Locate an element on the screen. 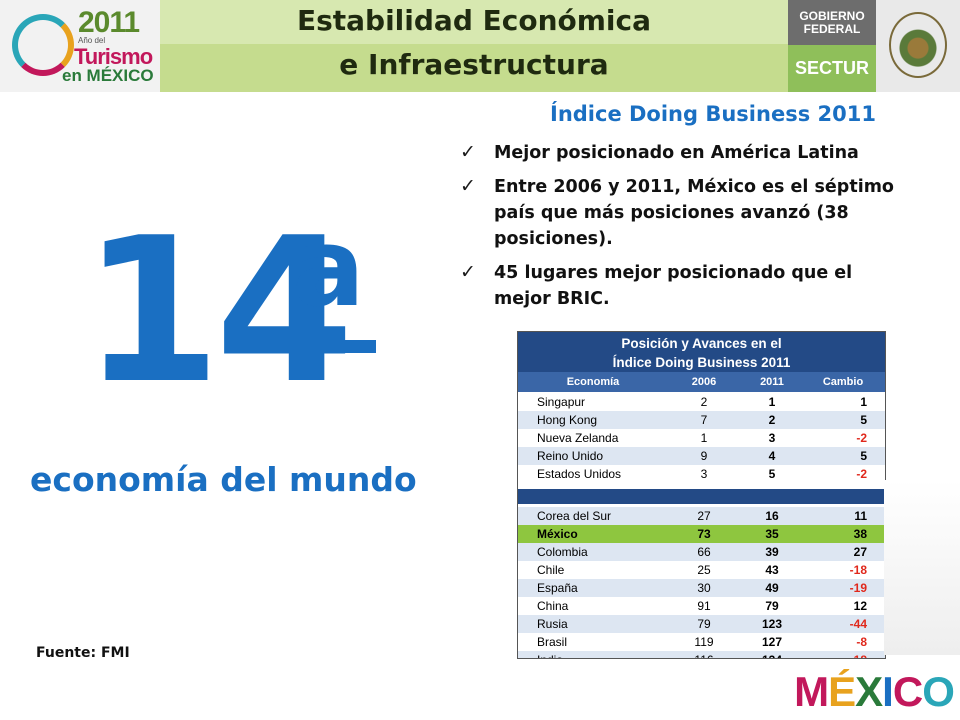 This screenshot has width=960, height=720. coat-of-arms-icon is located at coordinates (918, 46).